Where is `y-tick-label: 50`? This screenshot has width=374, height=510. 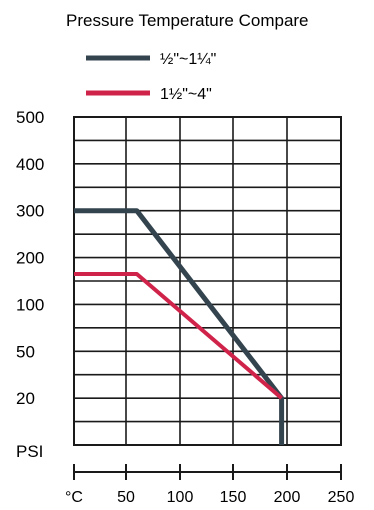
y-tick-label: 50 is located at coordinates (25, 351).